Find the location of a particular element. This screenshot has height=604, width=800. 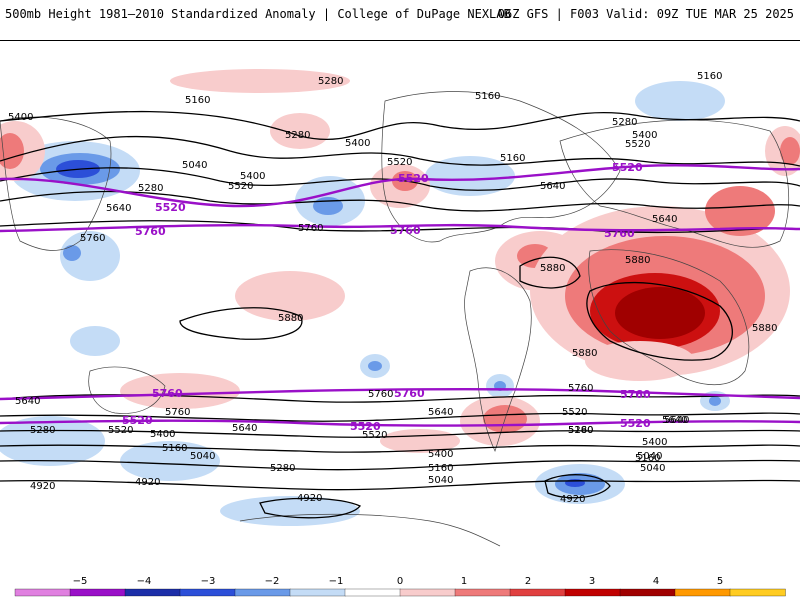

colorbar-tick-label: 0 is located at coordinates (400, 581).